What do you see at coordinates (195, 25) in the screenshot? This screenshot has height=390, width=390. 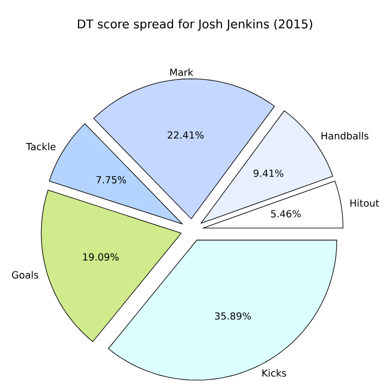 I see `chart-title: DT score spread for Josh Jenkins (2015)` at bounding box center [195, 25].